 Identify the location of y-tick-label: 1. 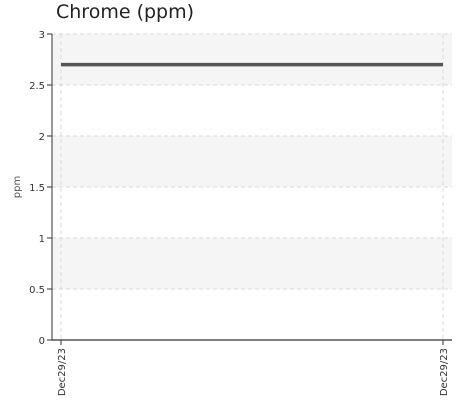
(42, 239).